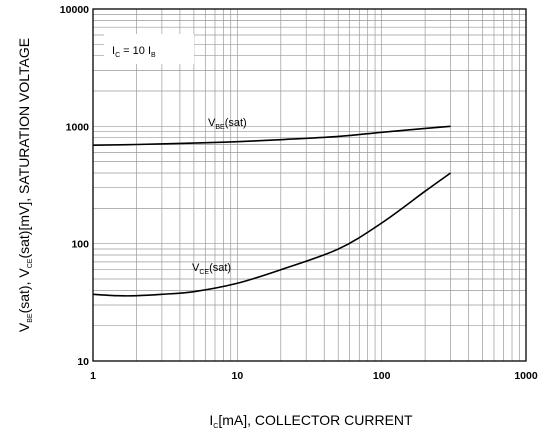  Describe the element at coordinates (237, 376) in the screenshot. I see `x-tick-label: 10` at that location.